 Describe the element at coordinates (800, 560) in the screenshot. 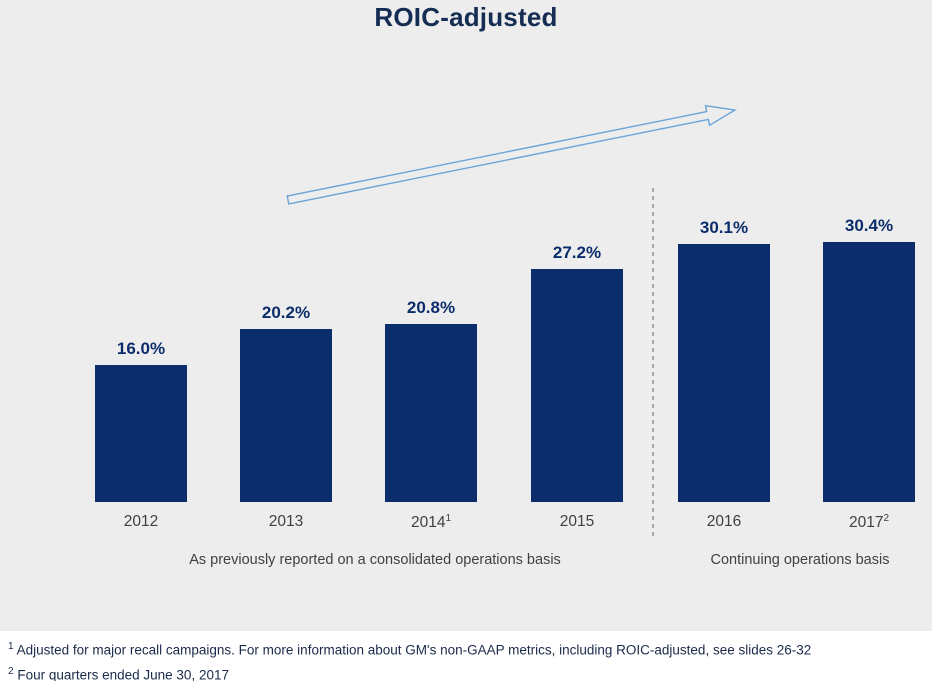

I see `caption-continuing-basis: Continuing operations basis` at that location.